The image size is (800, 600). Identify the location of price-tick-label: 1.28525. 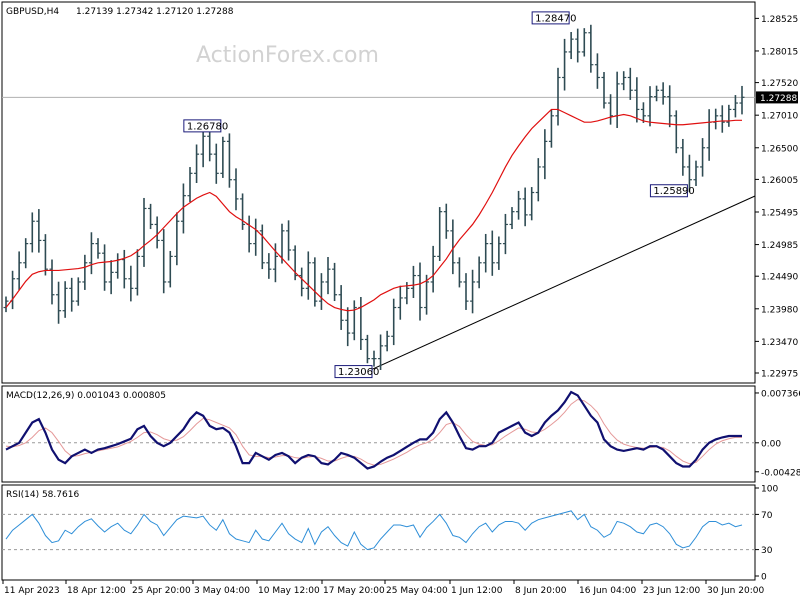
(779, 20).